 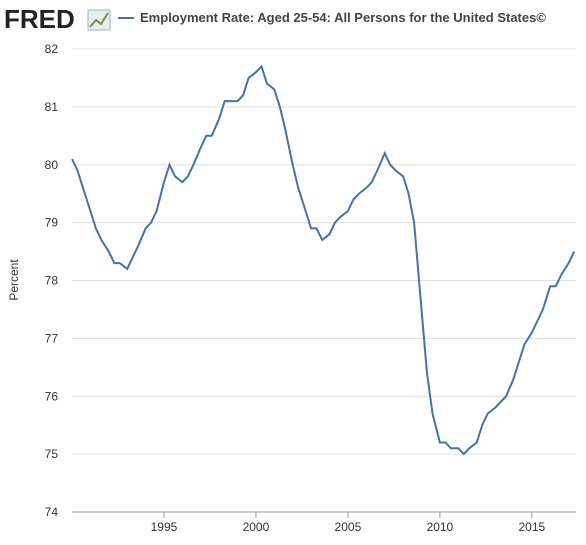 What do you see at coordinates (52, 223) in the screenshot?
I see `y-tick-label: 79` at bounding box center [52, 223].